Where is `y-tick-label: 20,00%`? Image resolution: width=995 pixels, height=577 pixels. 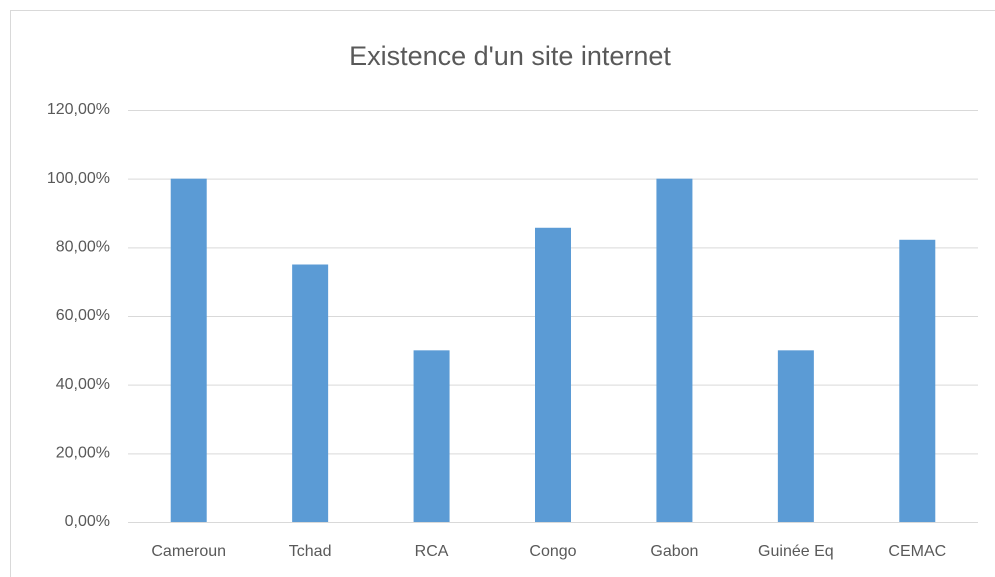 y-tick-label: 20,00% is located at coordinates (83, 453).